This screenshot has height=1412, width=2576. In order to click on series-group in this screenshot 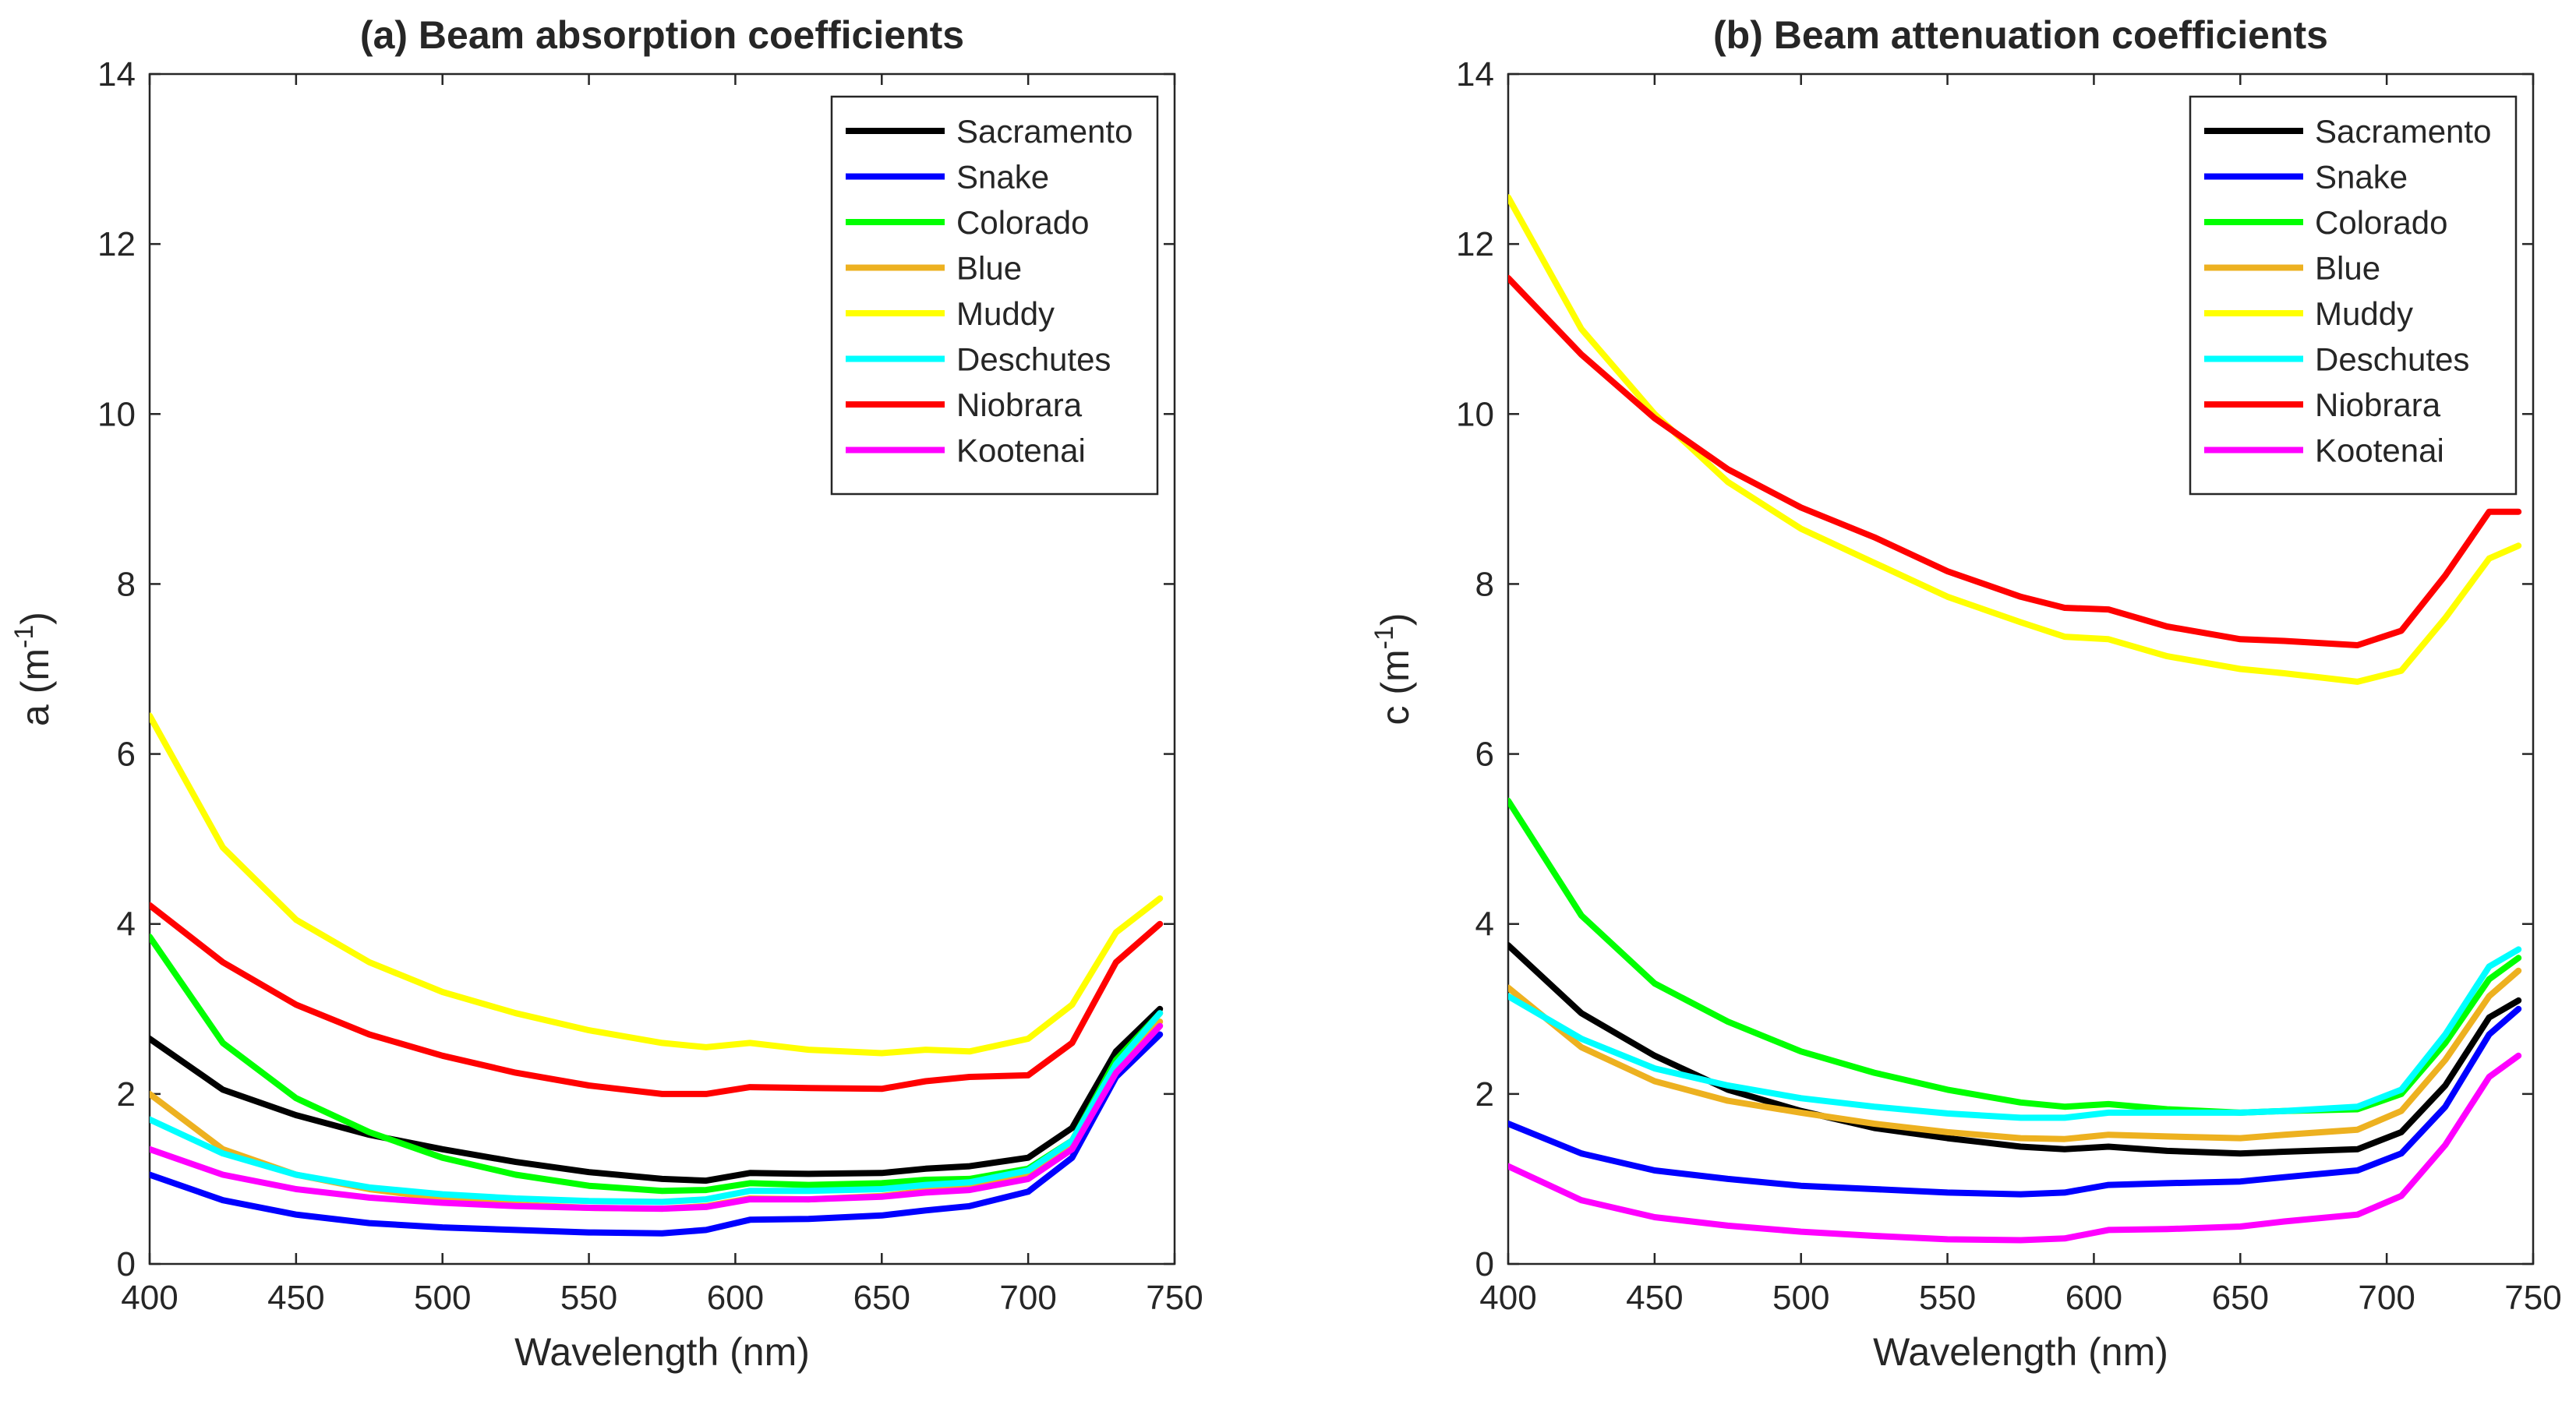, I will do `click(657, 974)`.